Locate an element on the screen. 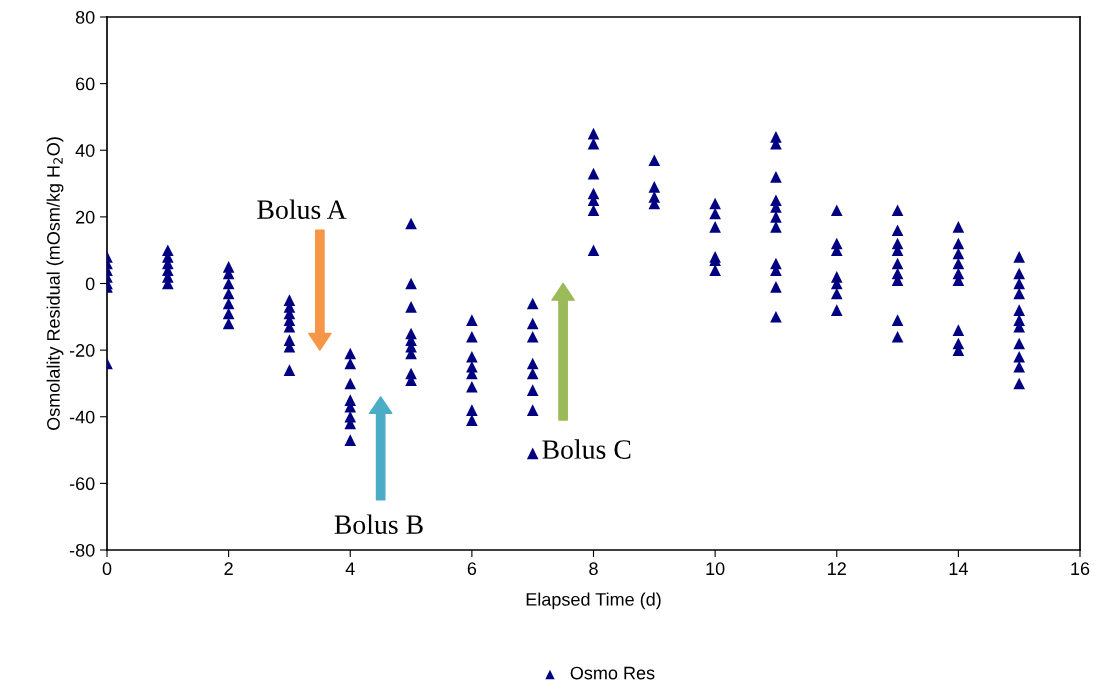  y-tick-label: 0 is located at coordinates (90, 284).